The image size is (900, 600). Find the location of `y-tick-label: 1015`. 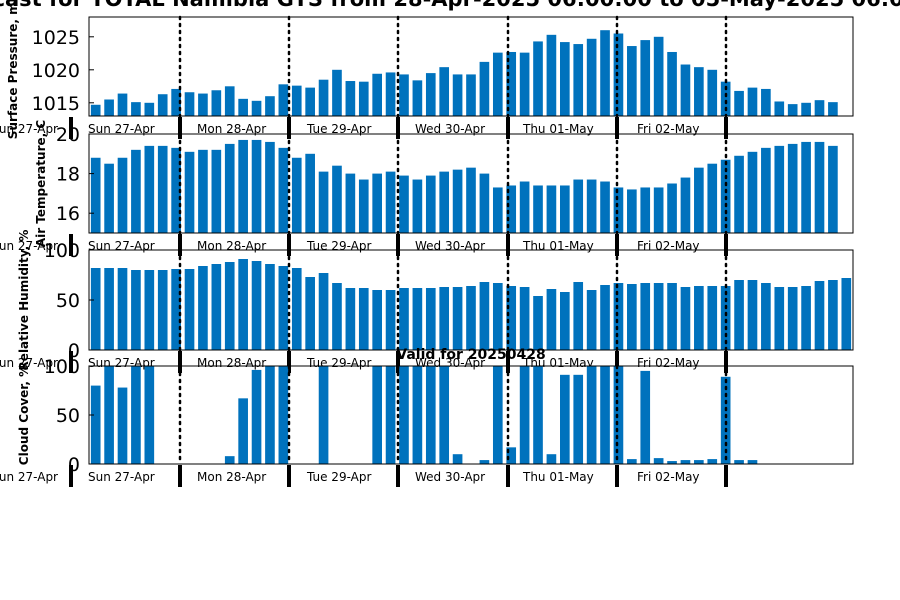

y-tick-label: 1015 is located at coordinates (56, 104).